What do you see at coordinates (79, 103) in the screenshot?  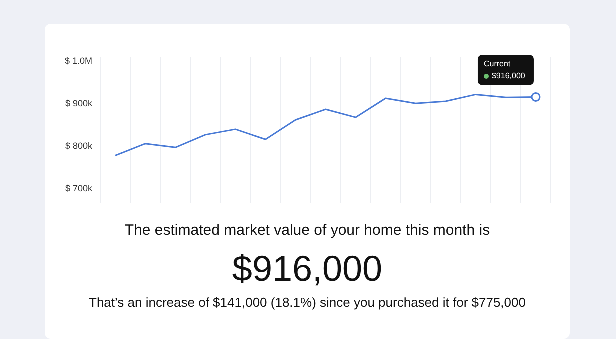 I see `y-tick-label: $ 900k` at bounding box center [79, 103].